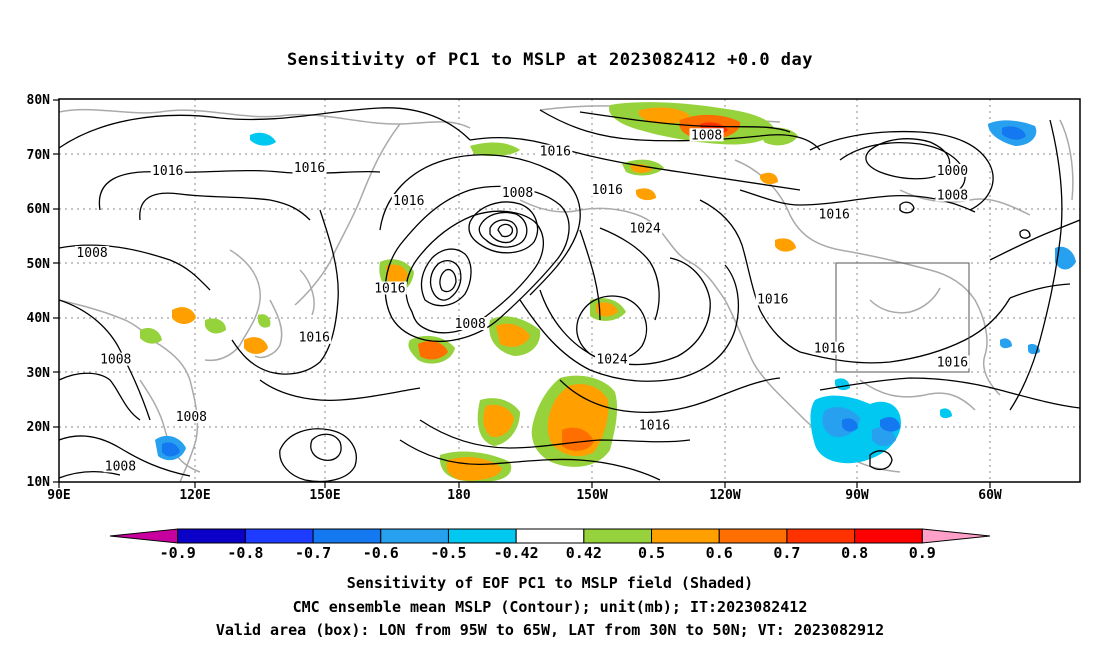 This screenshot has height=650, width=1100. What do you see at coordinates (857, 495) in the screenshot?
I see `lon-label: 90W` at bounding box center [857, 495].